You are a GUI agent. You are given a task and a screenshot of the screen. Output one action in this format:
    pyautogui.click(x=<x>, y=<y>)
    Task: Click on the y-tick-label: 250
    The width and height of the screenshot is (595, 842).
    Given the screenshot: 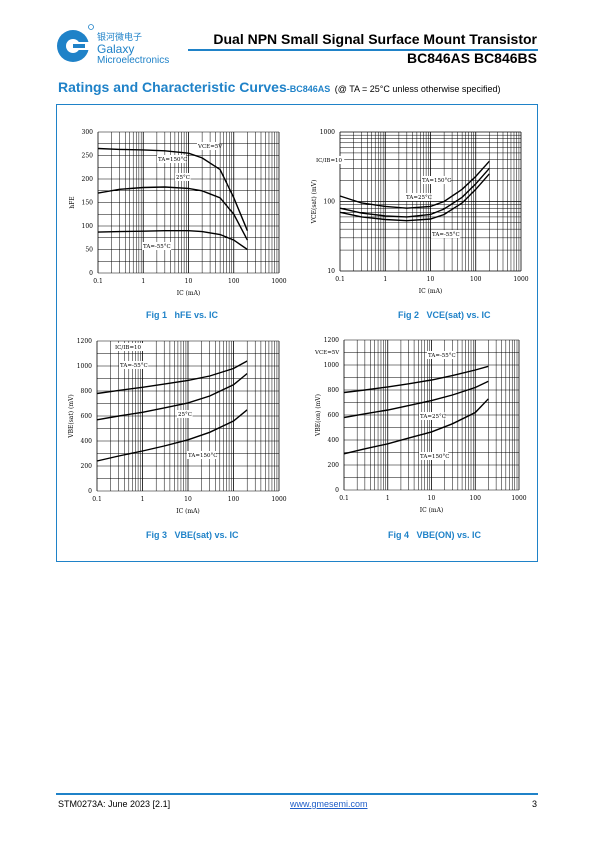 What is the action you would take?
    pyautogui.click(x=88, y=156)
    